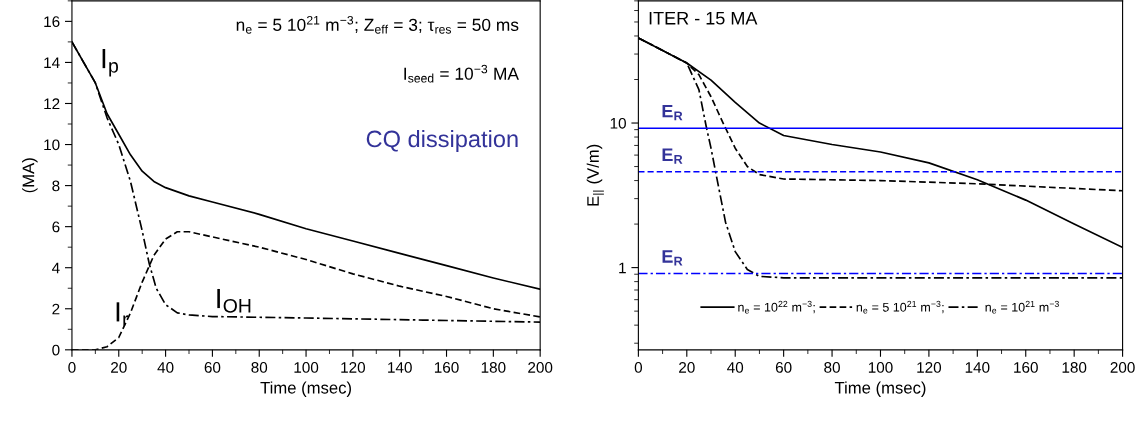  Describe the element at coordinates (776, 307) in the screenshot. I see `legend-label: n$_{e}$ = 10$^{22}$ m$^{−3}$;` at that location.